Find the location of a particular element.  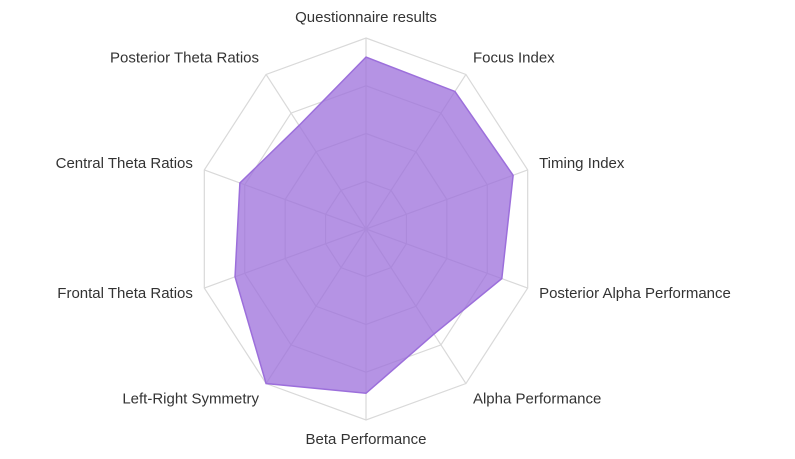

axis-label: Focus Index is located at coordinates (514, 57).